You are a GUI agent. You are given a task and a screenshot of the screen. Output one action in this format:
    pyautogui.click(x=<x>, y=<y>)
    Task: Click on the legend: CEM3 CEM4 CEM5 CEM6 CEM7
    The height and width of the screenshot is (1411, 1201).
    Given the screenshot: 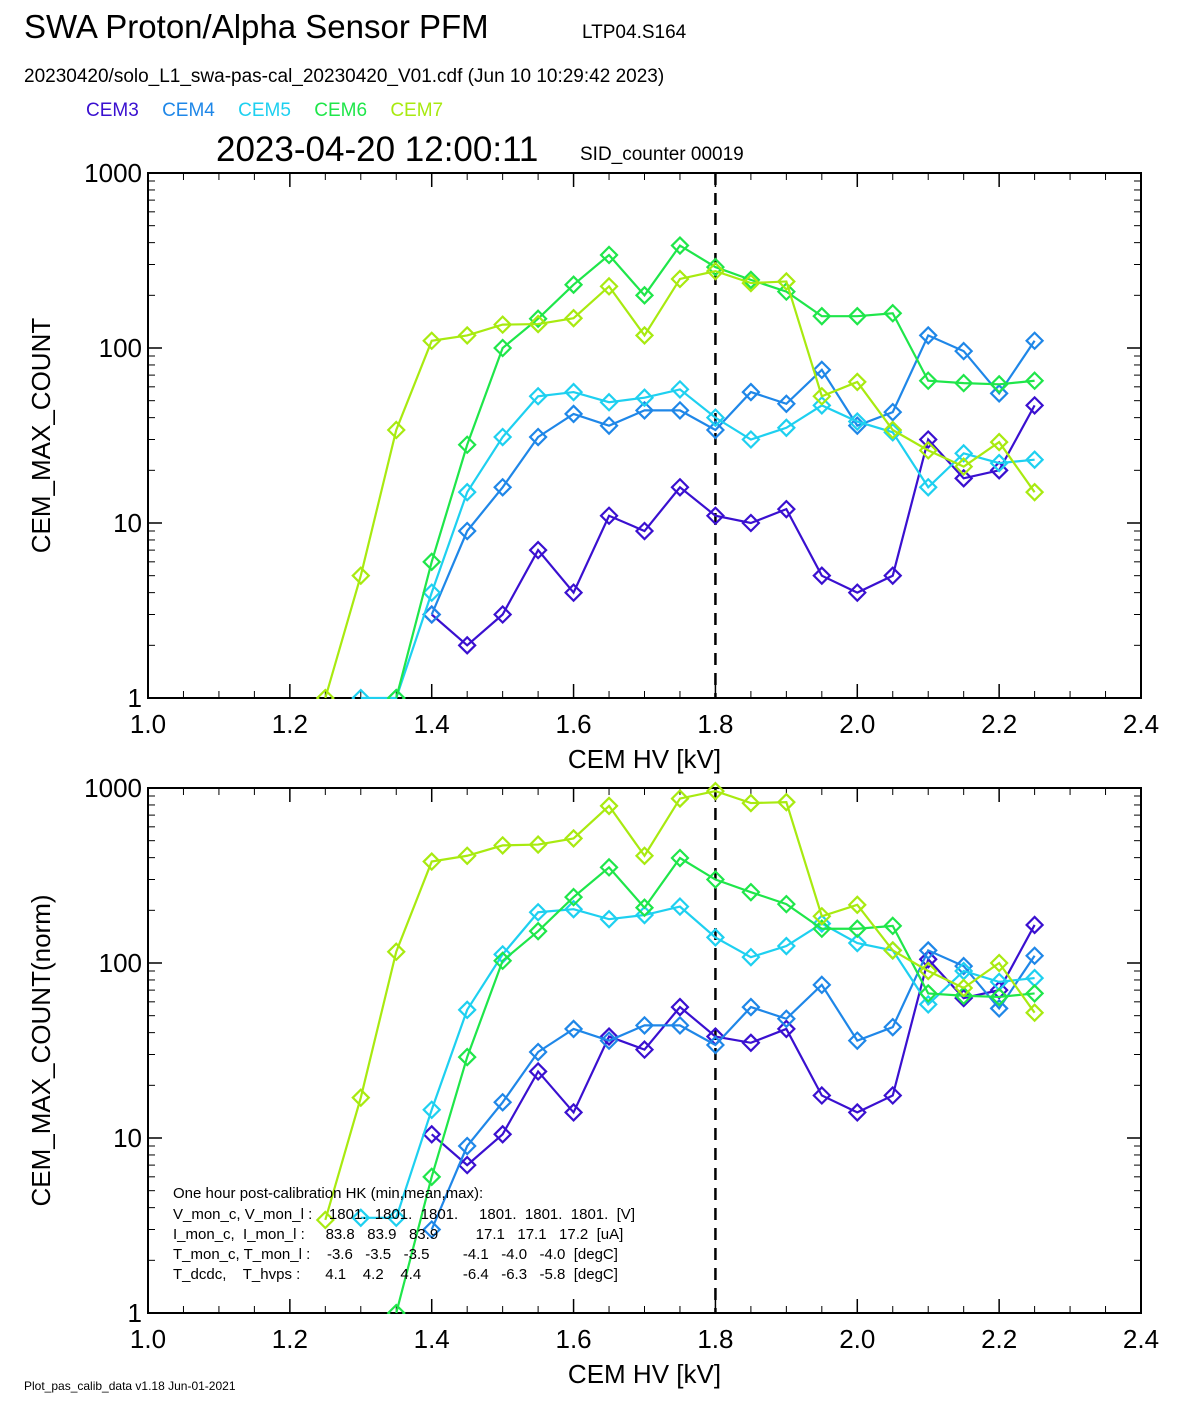 What is the action you would take?
    pyautogui.click(x=273, y=111)
    